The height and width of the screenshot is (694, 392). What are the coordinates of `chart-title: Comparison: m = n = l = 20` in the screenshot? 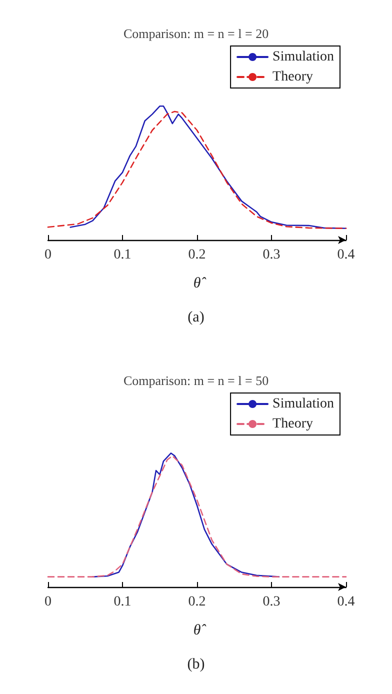 It's located at (196, 33).